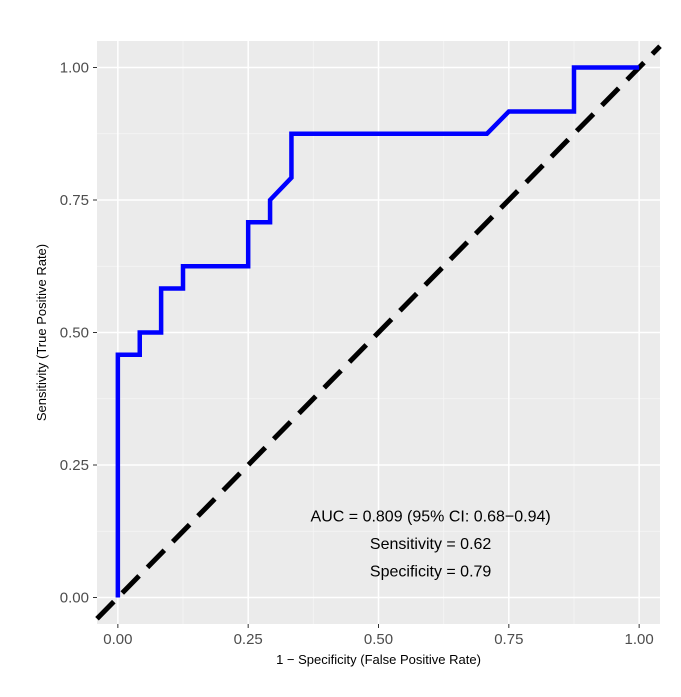  I want to click on y-axis: 0.00 0.25 0.50 0.75 1.00, so click(78, 333).